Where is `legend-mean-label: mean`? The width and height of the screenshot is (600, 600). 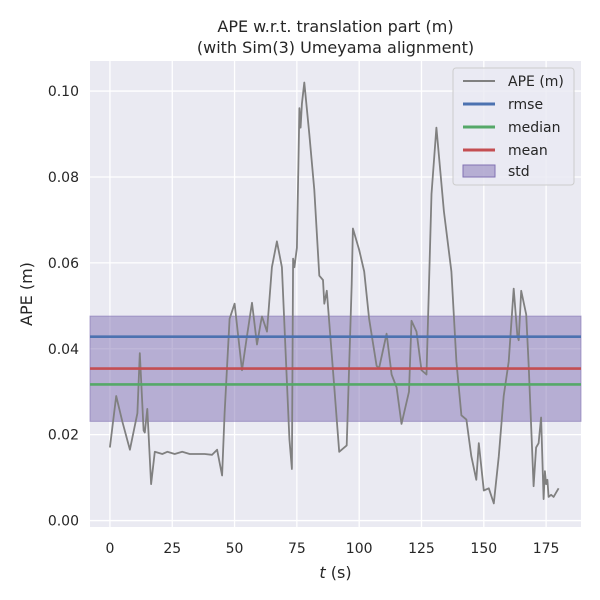 legend-mean-label: mean is located at coordinates (528, 151).